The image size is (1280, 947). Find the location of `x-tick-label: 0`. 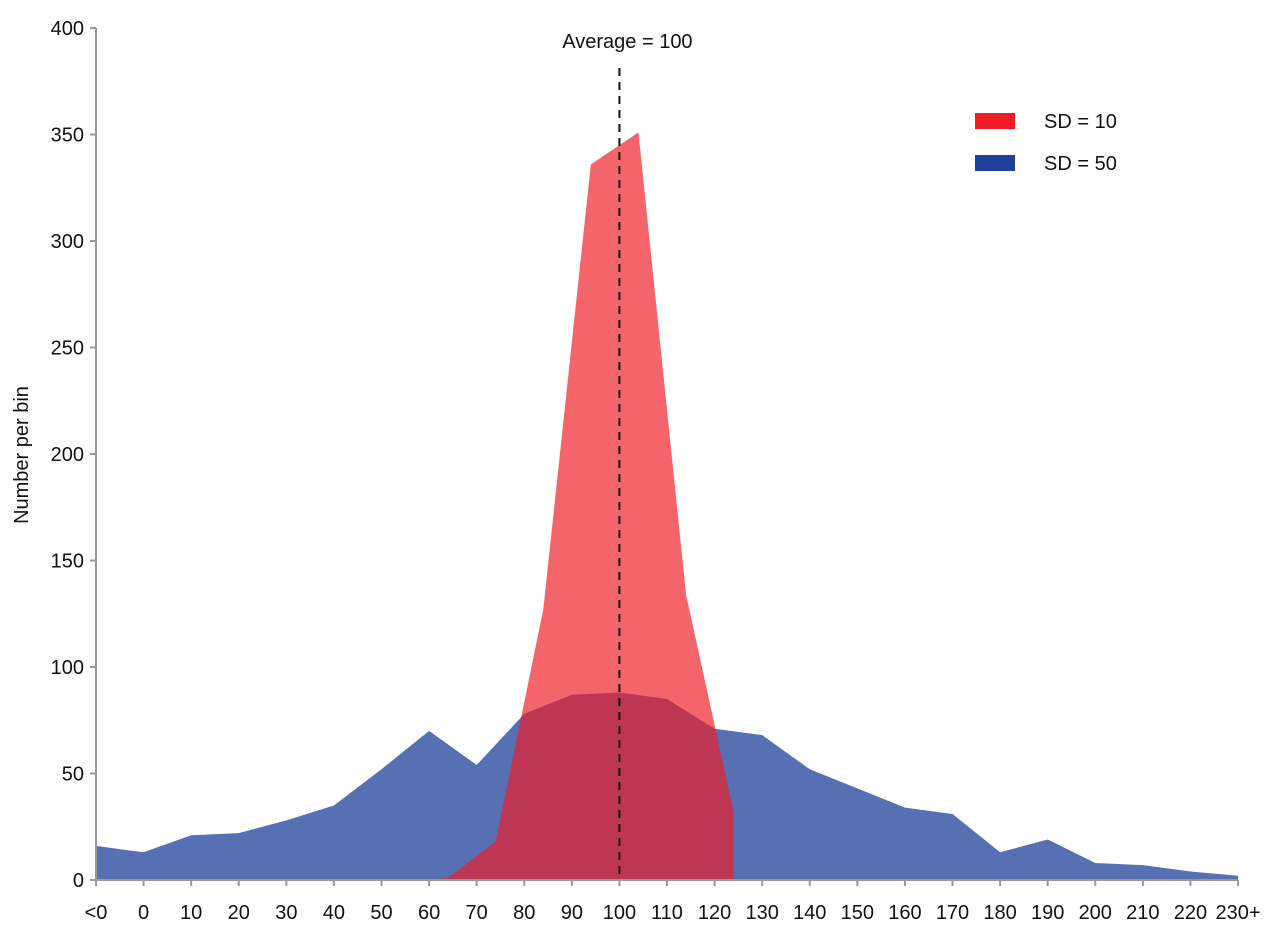

x-tick-label: 0 is located at coordinates (143, 913).